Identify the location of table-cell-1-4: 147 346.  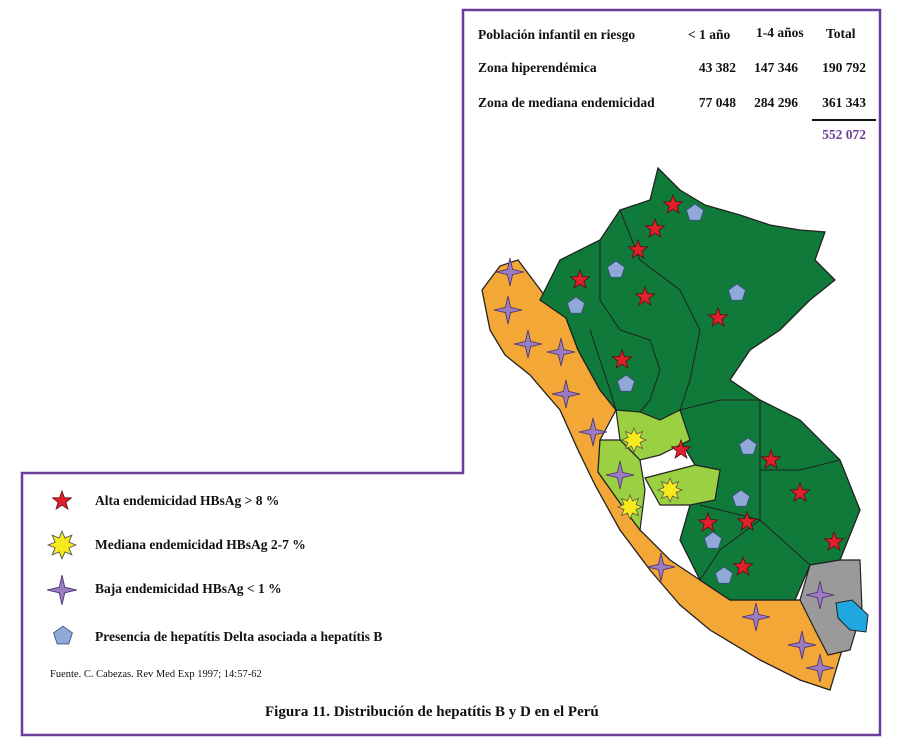
(776, 67).